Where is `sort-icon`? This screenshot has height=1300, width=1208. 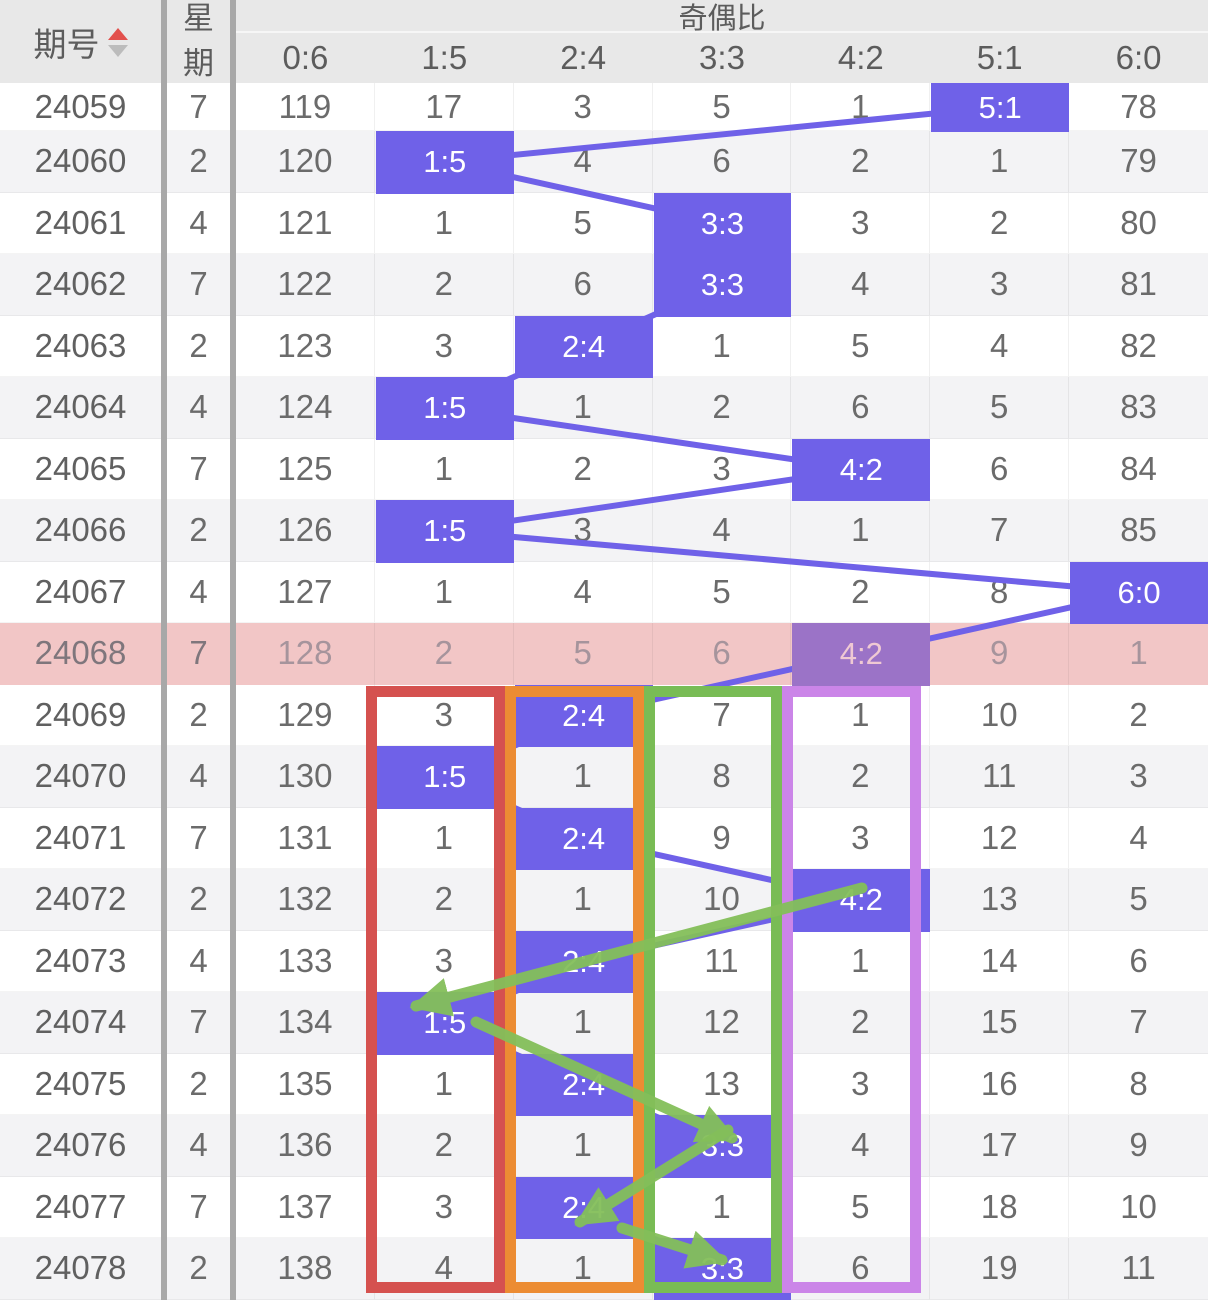 sort-icon is located at coordinates (117, 42).